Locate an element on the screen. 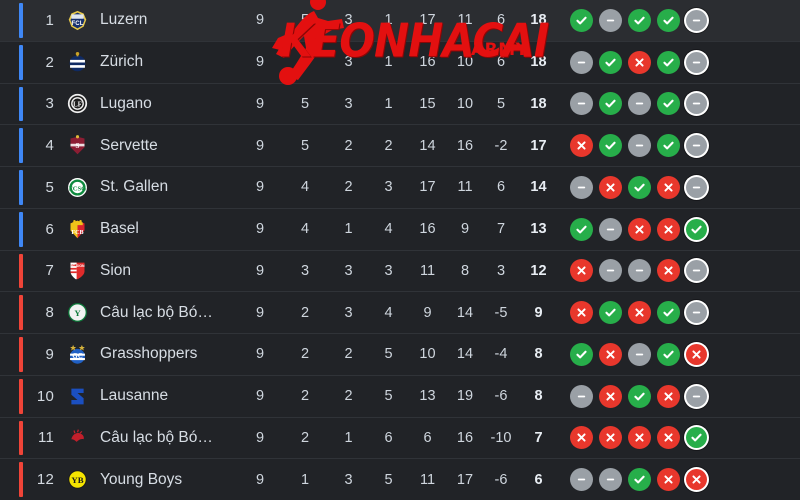  team-name: Servette is located at coordinates (129, 145).